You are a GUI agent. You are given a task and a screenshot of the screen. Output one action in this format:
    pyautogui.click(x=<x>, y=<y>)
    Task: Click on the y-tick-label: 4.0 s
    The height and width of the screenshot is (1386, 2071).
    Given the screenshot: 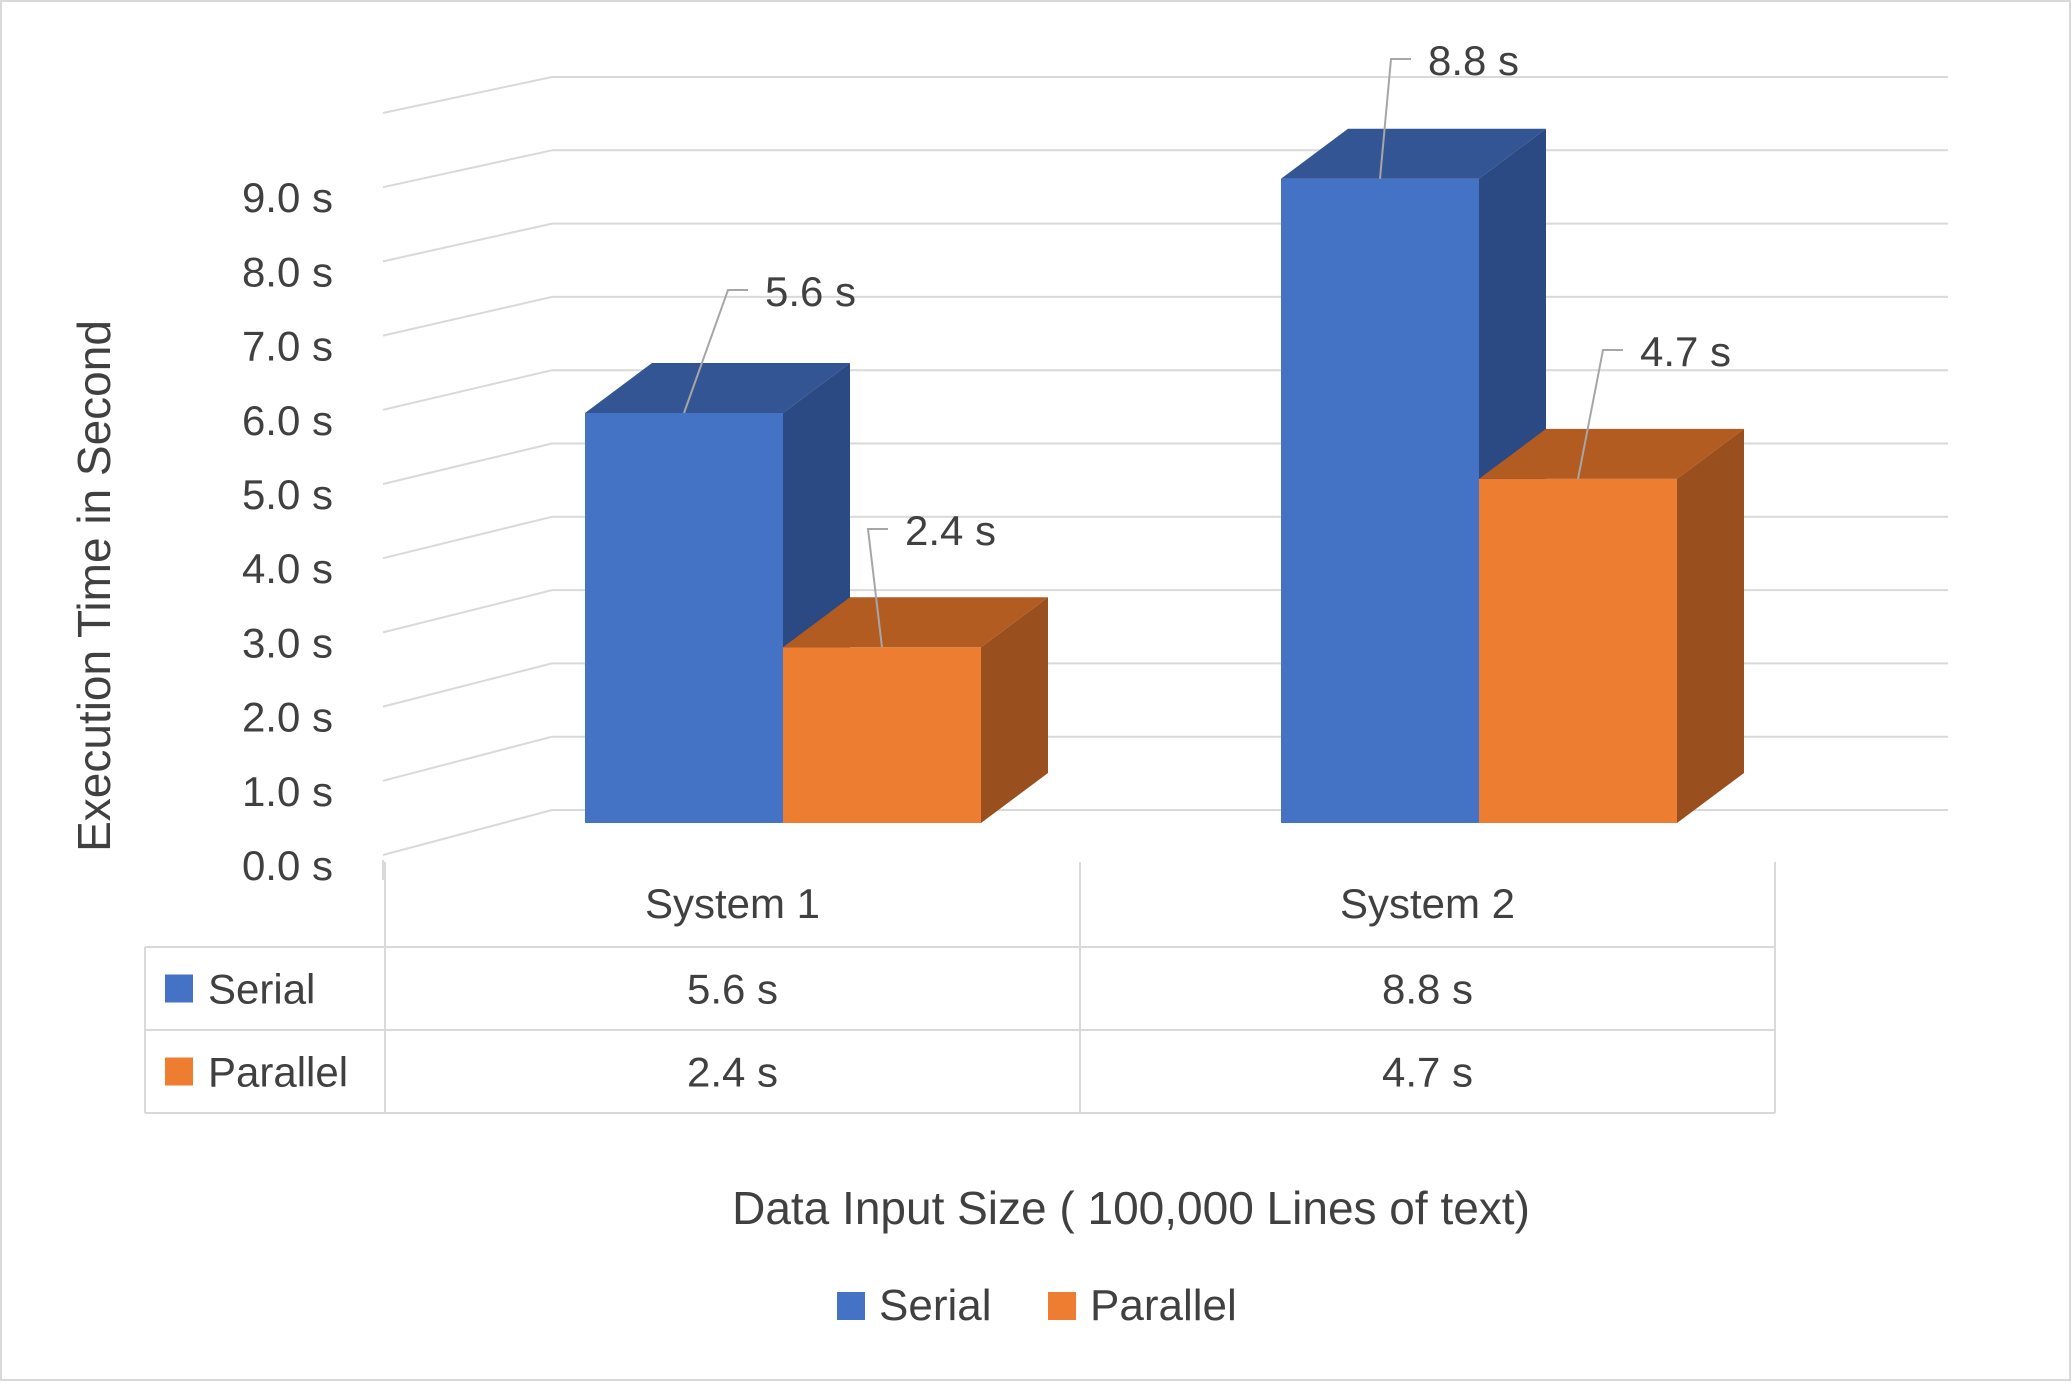 What is the action you would take?
    pyautogui.click(x=287, y=568)
    